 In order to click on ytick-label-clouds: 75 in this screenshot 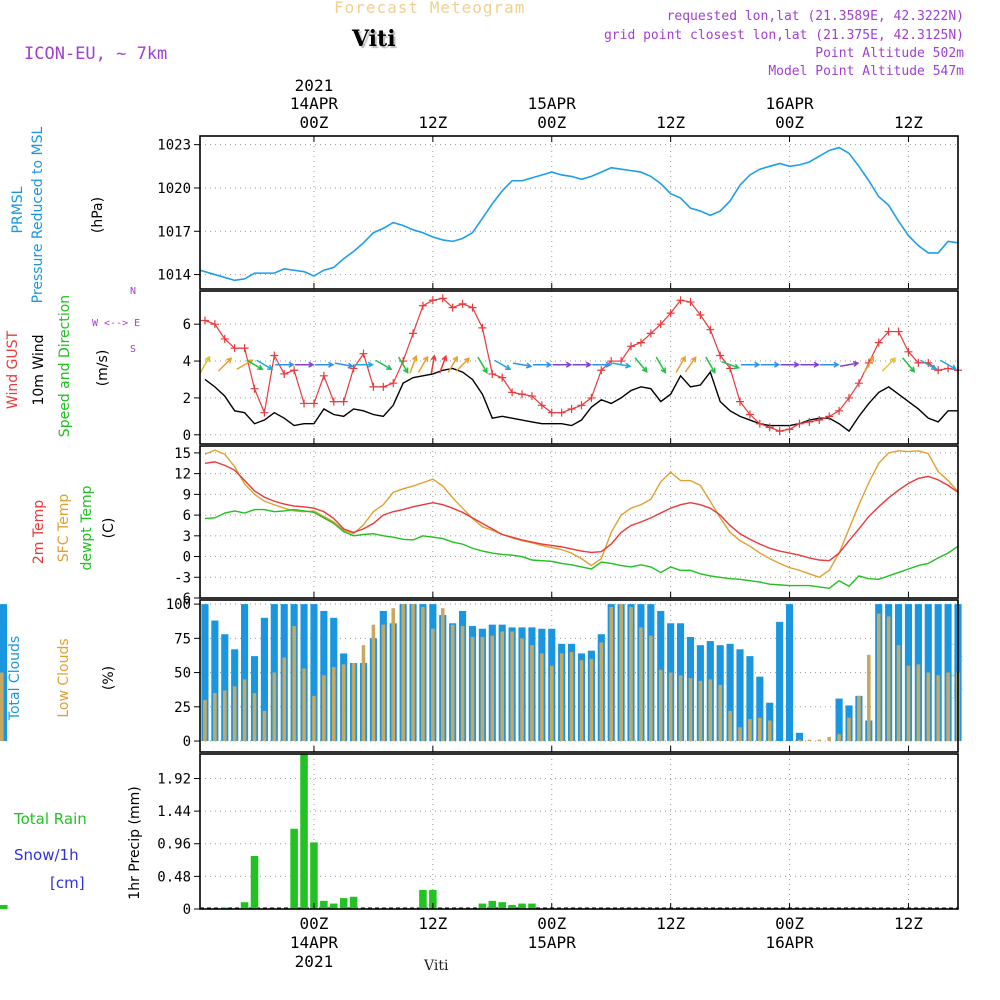, I will do `click(182, 639)`.